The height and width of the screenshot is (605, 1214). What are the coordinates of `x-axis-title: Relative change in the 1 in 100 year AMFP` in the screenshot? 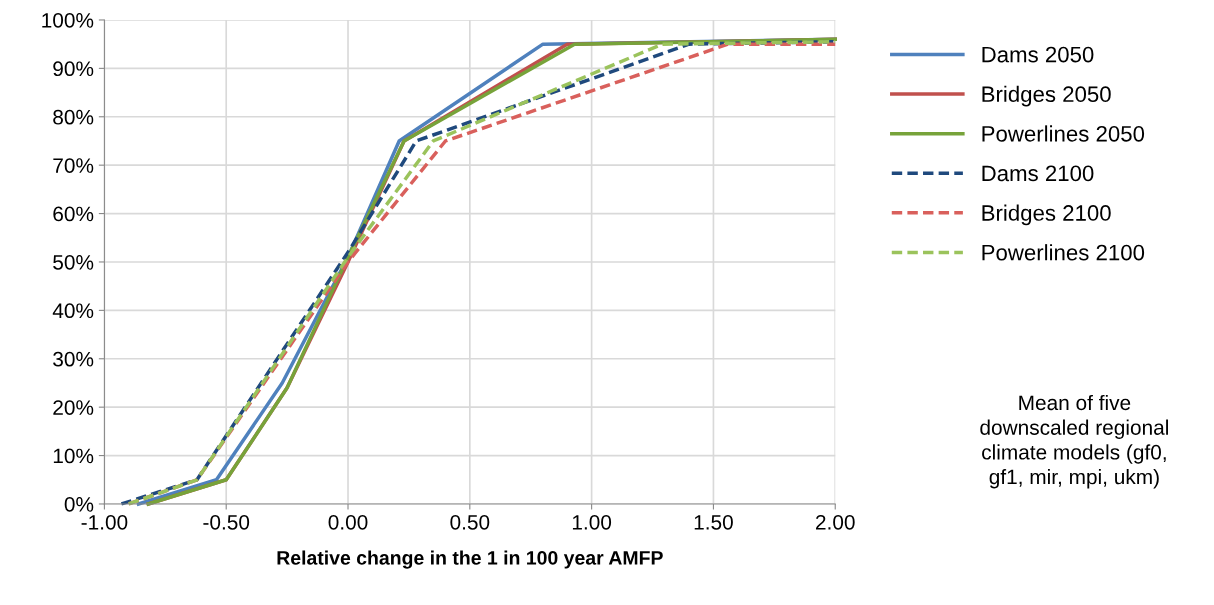 It's located at (470, 559).